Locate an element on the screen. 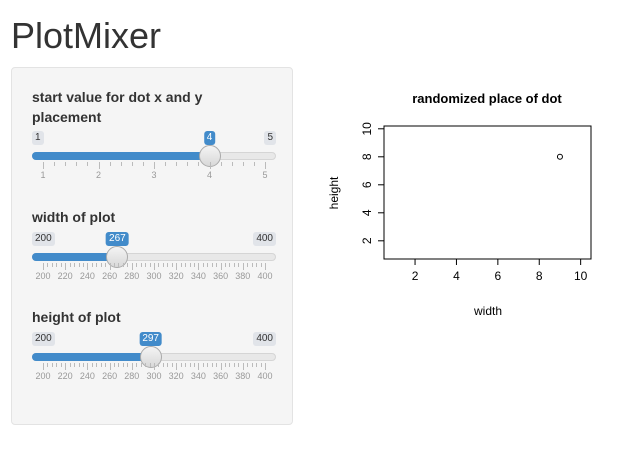 This screenshot has height=459, width=632. plot-box is located at coordinates (487, 192).